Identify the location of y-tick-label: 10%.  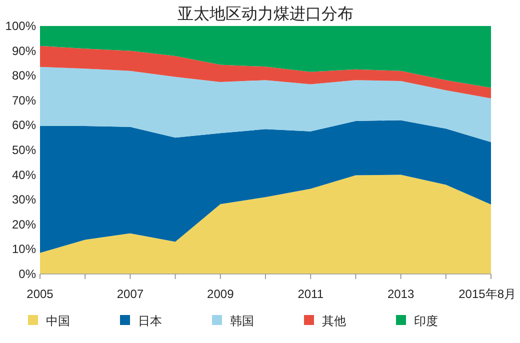
(24, 249).